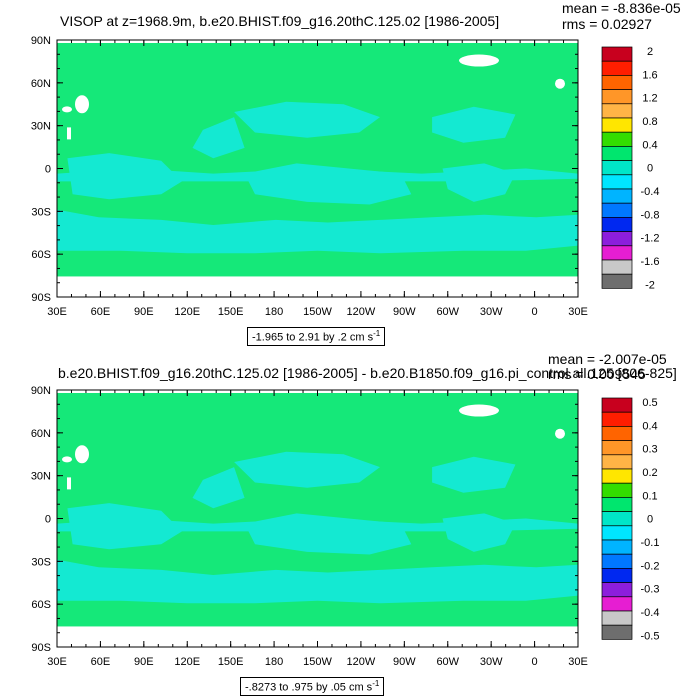  Describe the element at coordinates (376, 683) in the screenshot. I see `panel2-range-exp: -1` at that location.